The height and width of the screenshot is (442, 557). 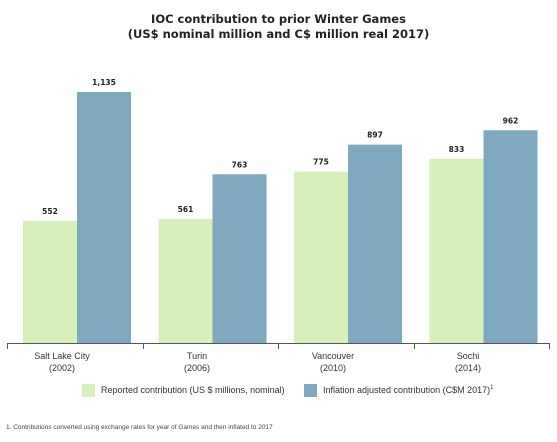 I want to click on data-label-inflation-adjusted-3: 962, so click(x=511, y=120).